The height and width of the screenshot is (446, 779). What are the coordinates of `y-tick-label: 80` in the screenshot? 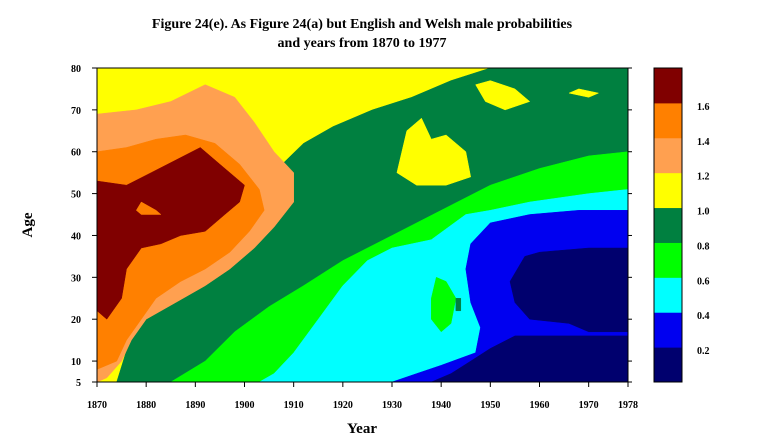 It's located at (76, 69).